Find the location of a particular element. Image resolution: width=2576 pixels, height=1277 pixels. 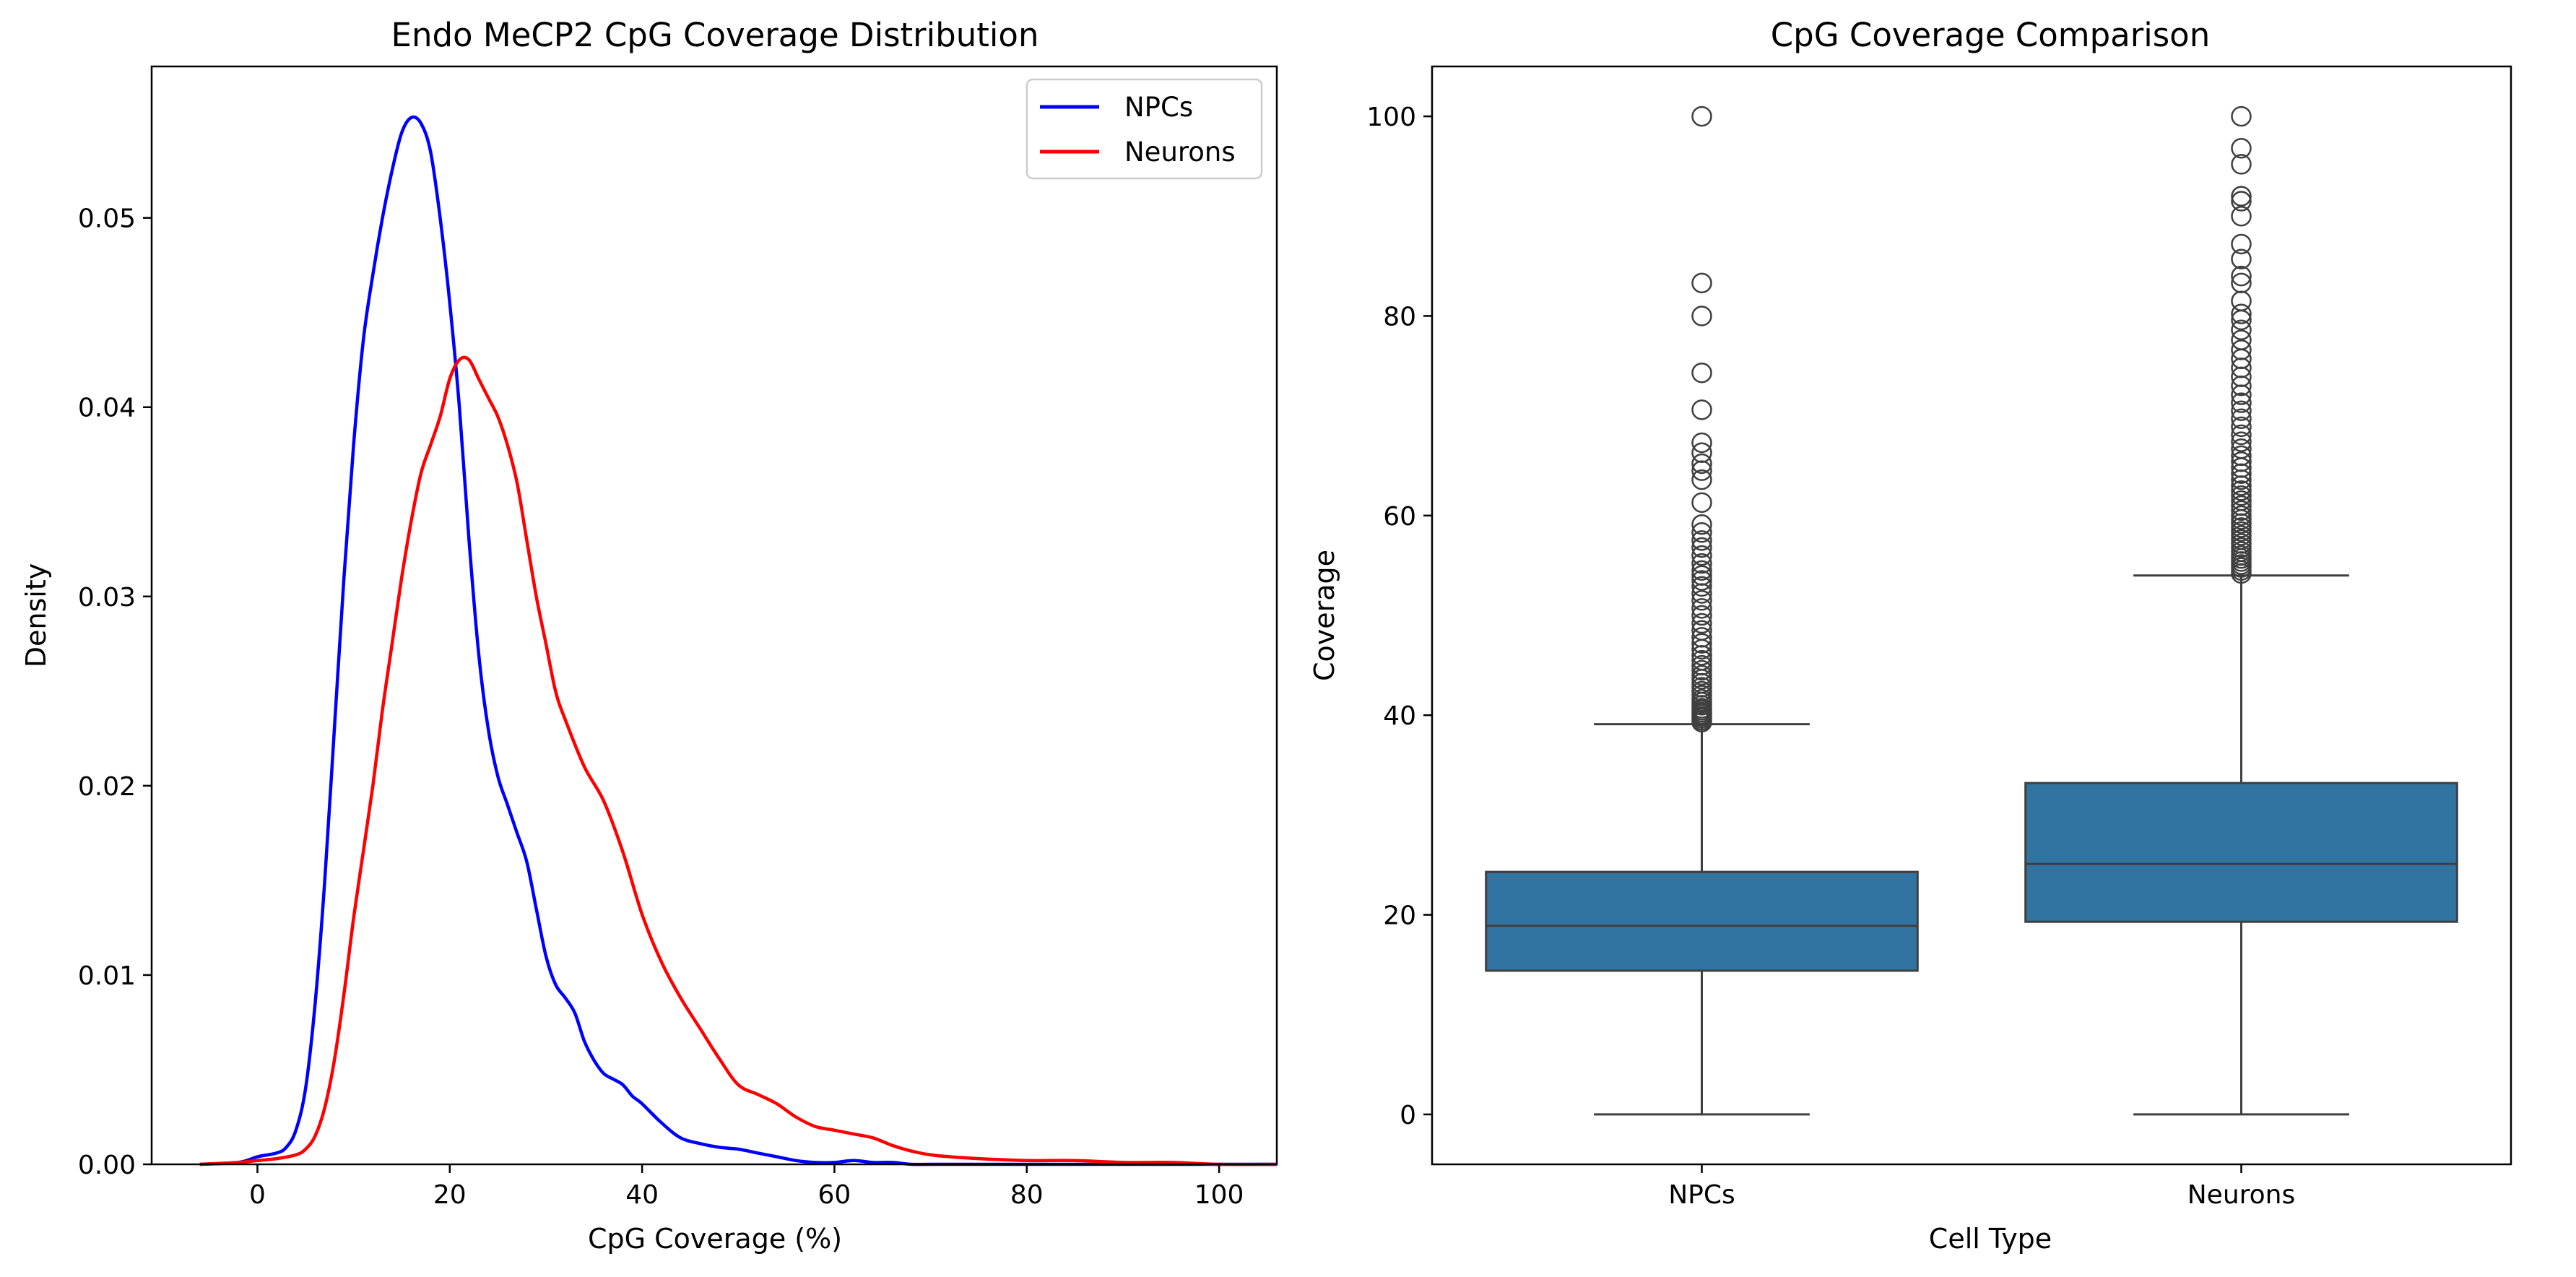

x-tick-label: 20 is located at coordinates (450, 1195).